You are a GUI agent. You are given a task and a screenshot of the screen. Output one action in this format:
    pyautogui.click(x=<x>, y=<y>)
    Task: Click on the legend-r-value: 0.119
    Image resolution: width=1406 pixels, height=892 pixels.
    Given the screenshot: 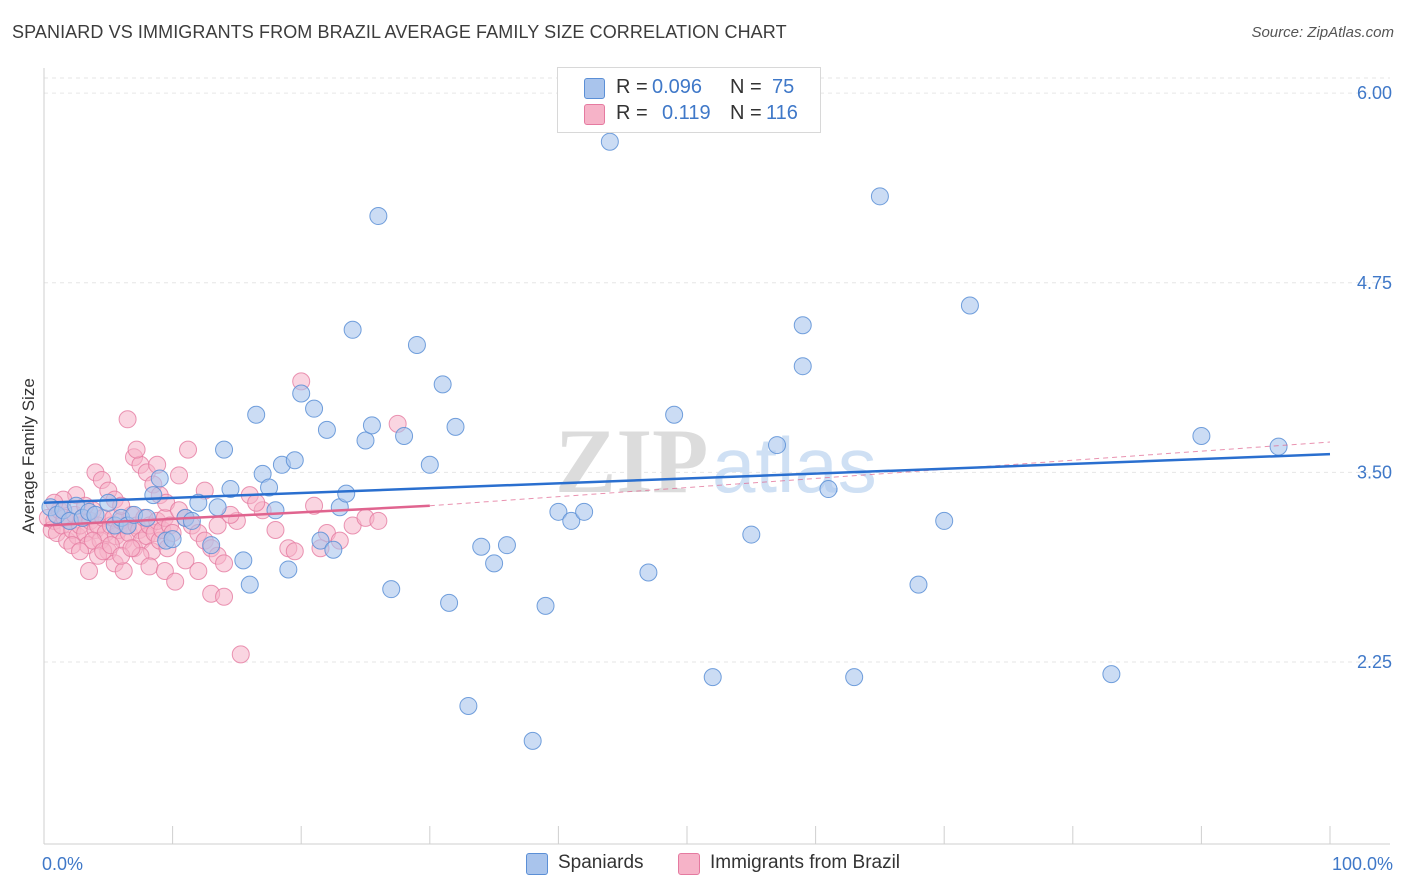 What is the action you would take?
    pyautogui.click(x=686, y=113)
    